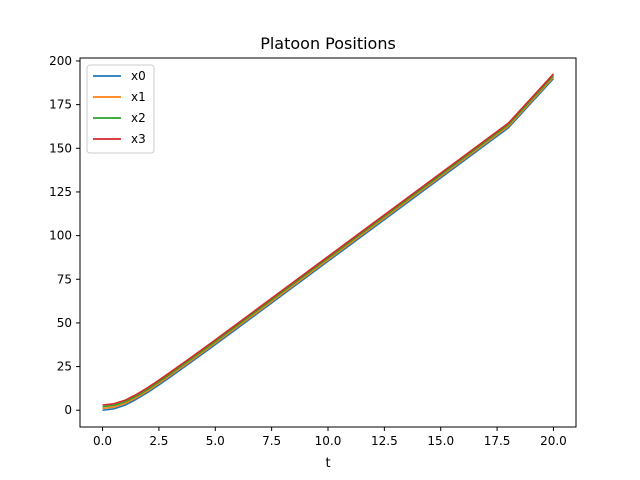 The width and height of the screenshot is (640, 480). What do you see at coordinates (138, 118) in the screenshot?
I see `legend-label-x2: x2` at bounding box center [138, 118].